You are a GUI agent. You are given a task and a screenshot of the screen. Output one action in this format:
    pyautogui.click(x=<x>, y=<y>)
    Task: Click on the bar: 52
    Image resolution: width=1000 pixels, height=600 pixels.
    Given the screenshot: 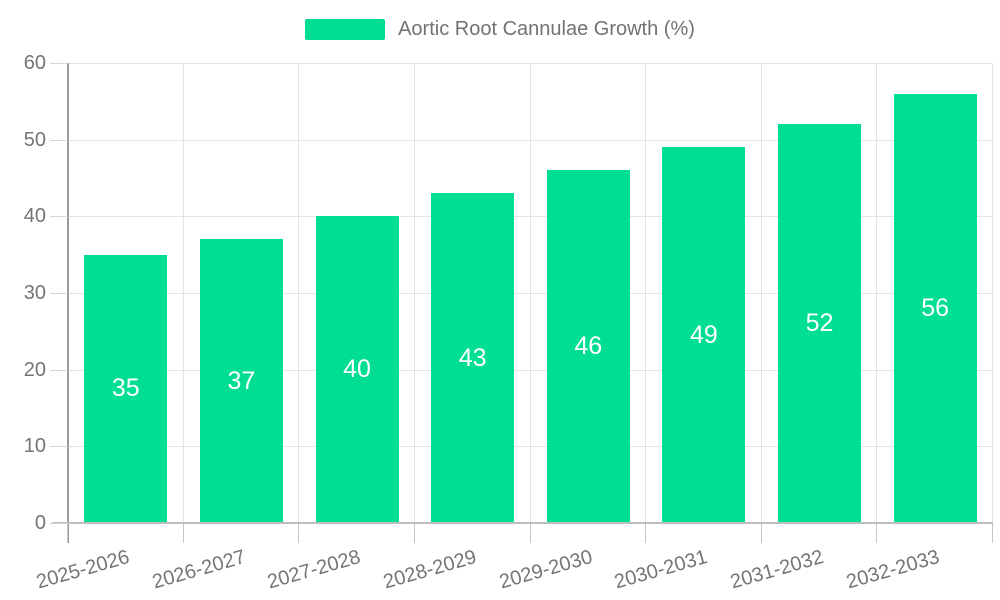 What is the action you would take?
    pyautogui.click(x=820, y=323)
    